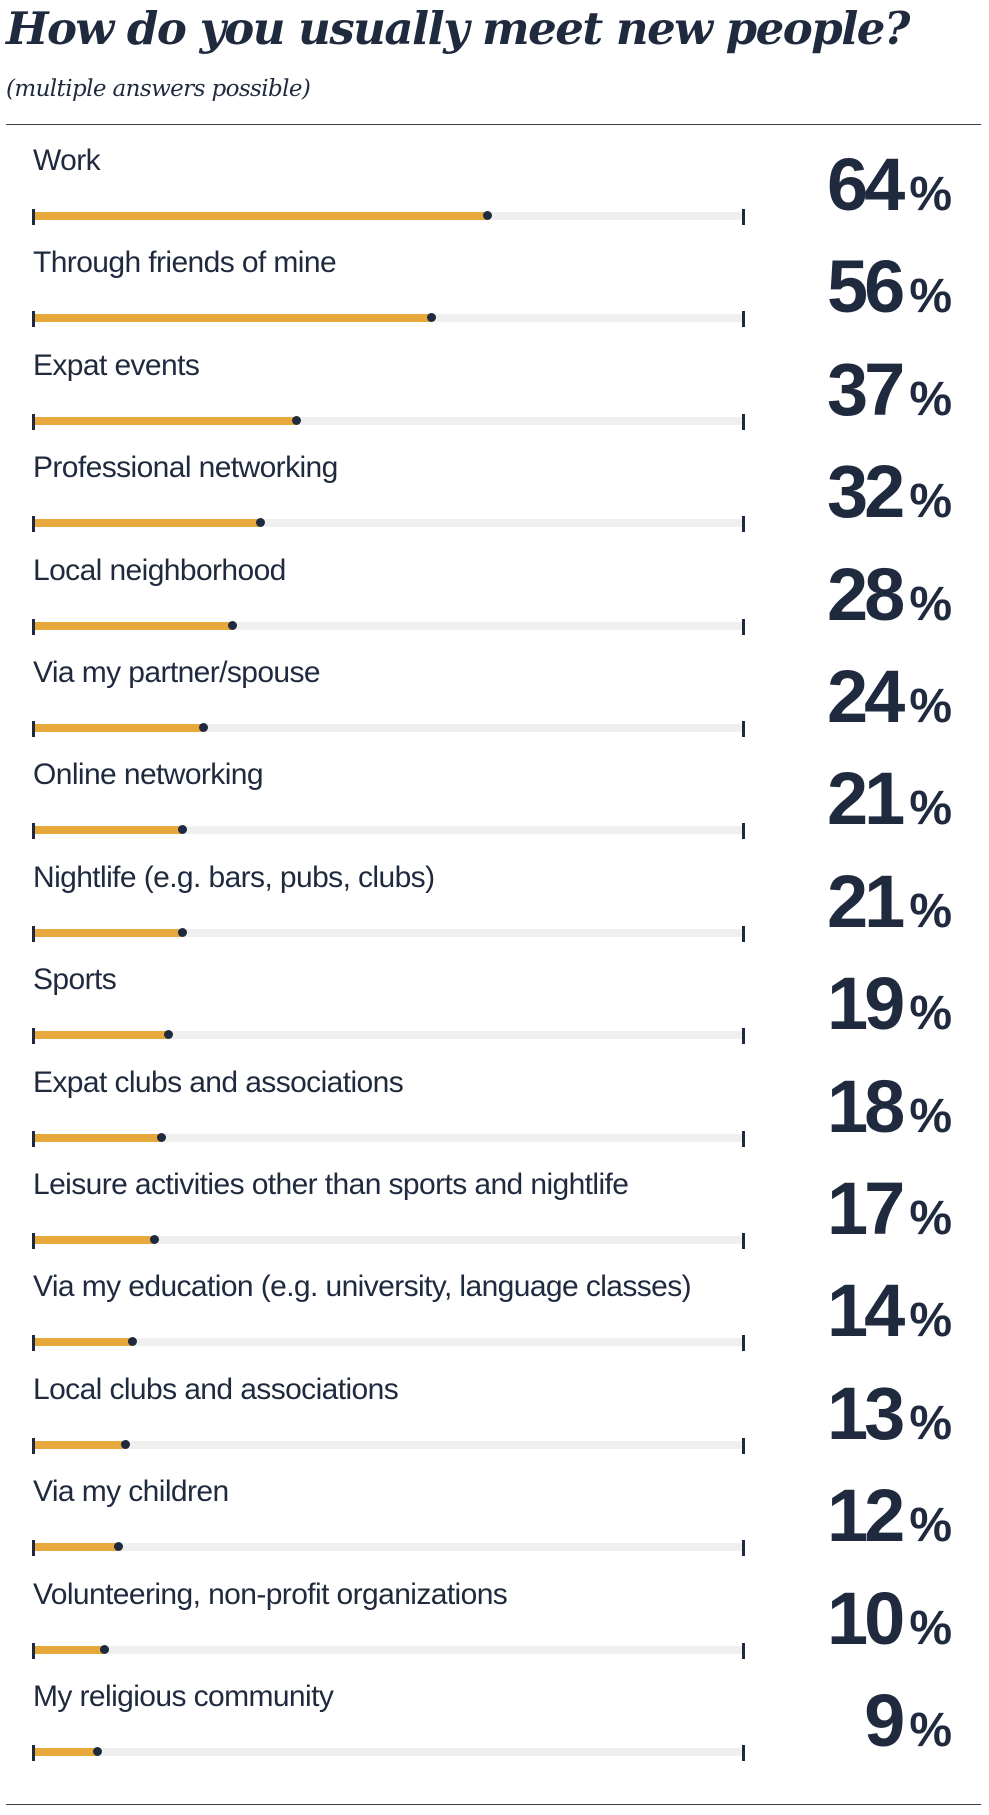 The image size is (989, 1815). Describe the element at coordinates (159, 570) in the screenshot. I see `bar-label: Local neighborhood` at that location.